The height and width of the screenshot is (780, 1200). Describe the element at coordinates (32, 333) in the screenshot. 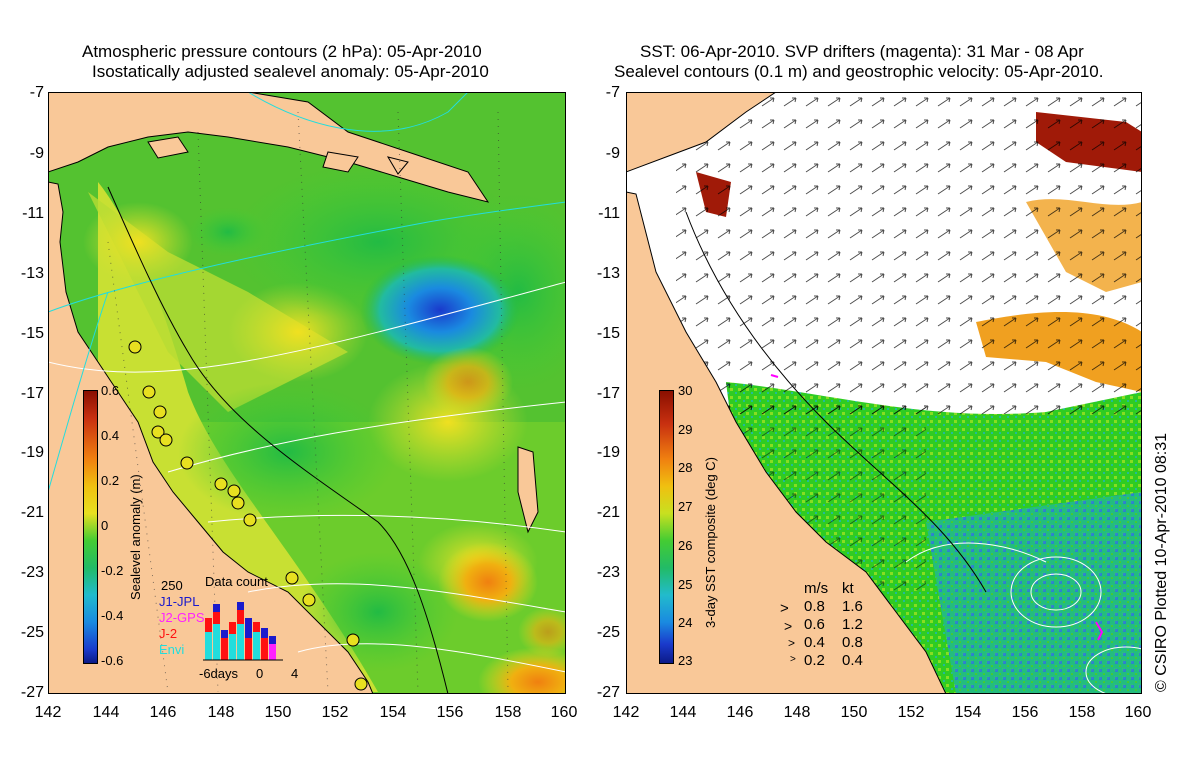

I see `left-ytick: -15` at that location.